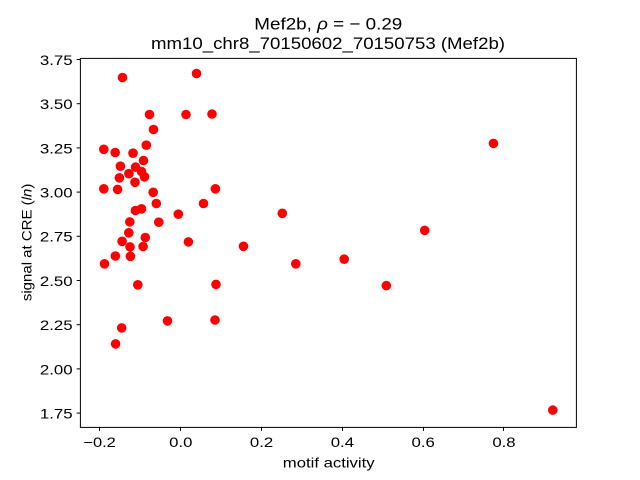 The width and height of the screenshot is (640, 480). Describe the element at coordinates (26, 243) in the screenshot. I see `svg-text: signal at CRE (ln)` at that location.